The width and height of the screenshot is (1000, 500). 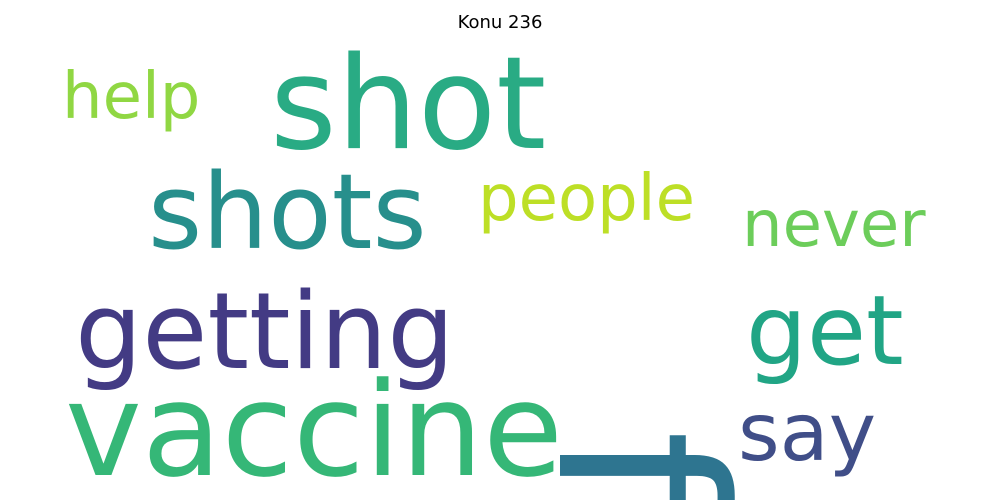 I want to click on word-never: never, so click(x=834, y=225).